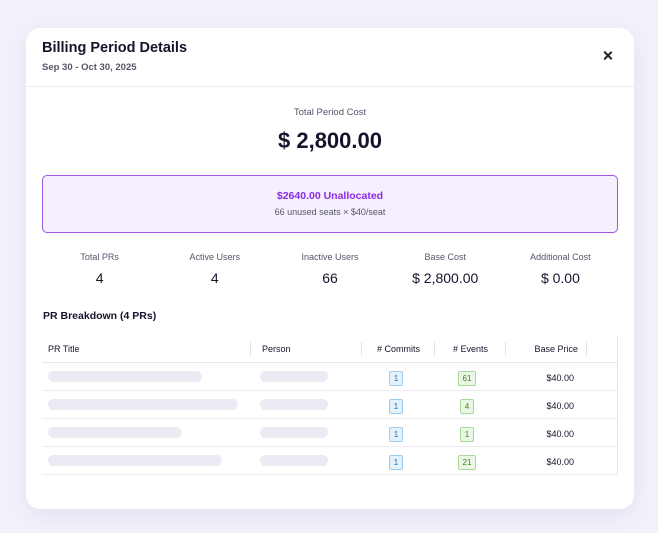 Image resolution: width=658 pixels, height=533 pixels. I want to click on events-badge: 1, so click(467, 434).